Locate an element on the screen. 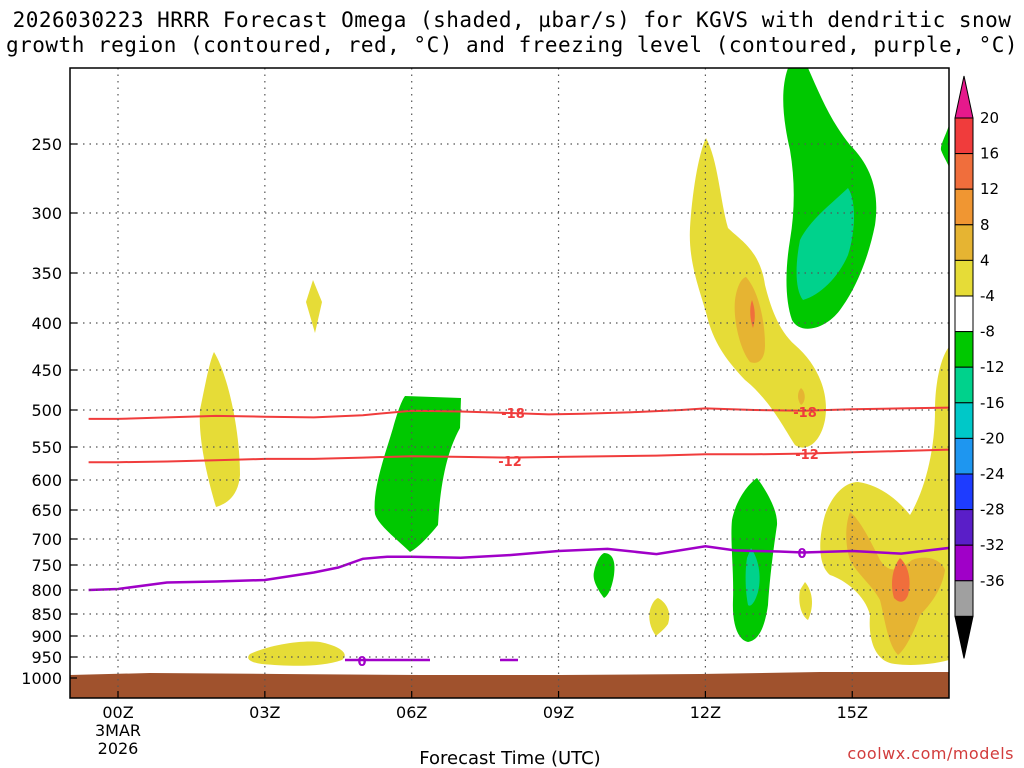 This screenshot has height=768, width=1024. y-tick-label: 900 is located at coordinates (46, 636).